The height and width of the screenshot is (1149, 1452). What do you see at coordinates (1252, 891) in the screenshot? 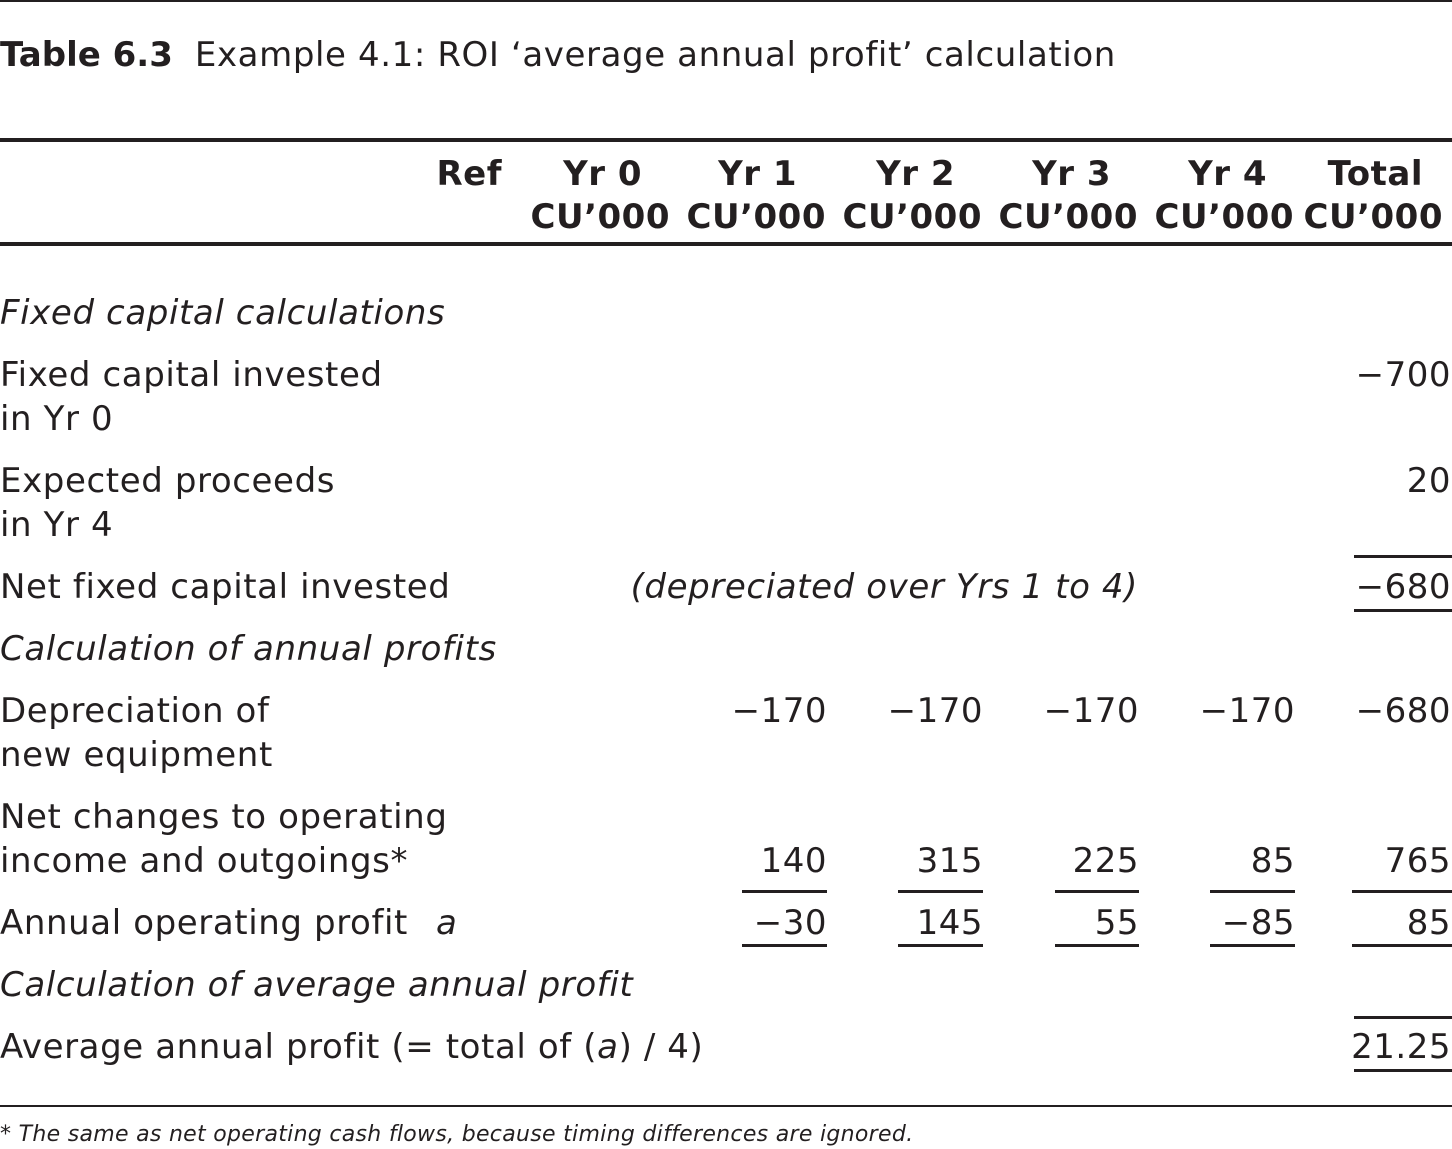
I see `yr4-subtotal-top-line` at bounding box center [1252, 891].